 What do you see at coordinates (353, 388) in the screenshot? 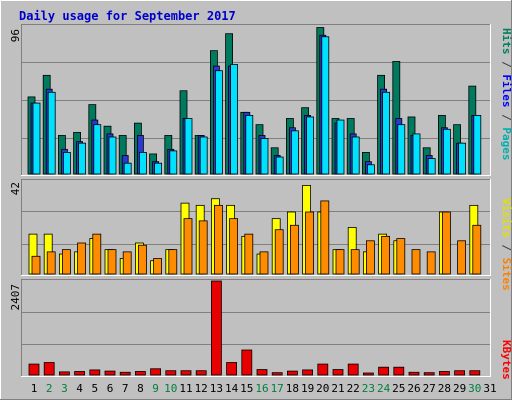
I see `day-label-22: 22` at bounding box center [353, 388].